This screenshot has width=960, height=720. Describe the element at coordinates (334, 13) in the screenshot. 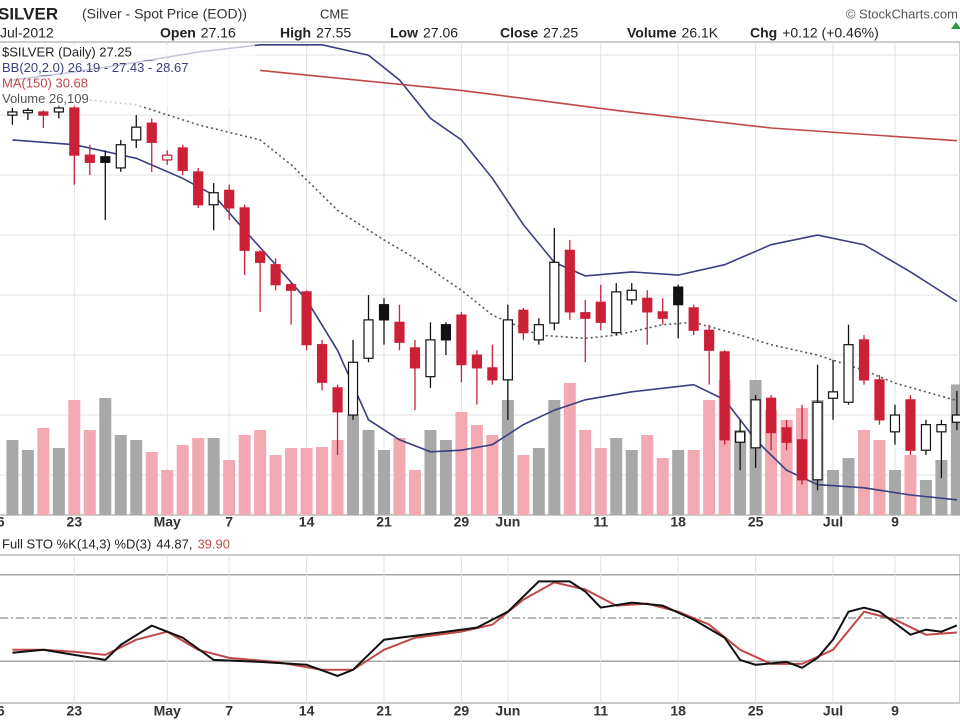

I see `exchange: CME` at that location.